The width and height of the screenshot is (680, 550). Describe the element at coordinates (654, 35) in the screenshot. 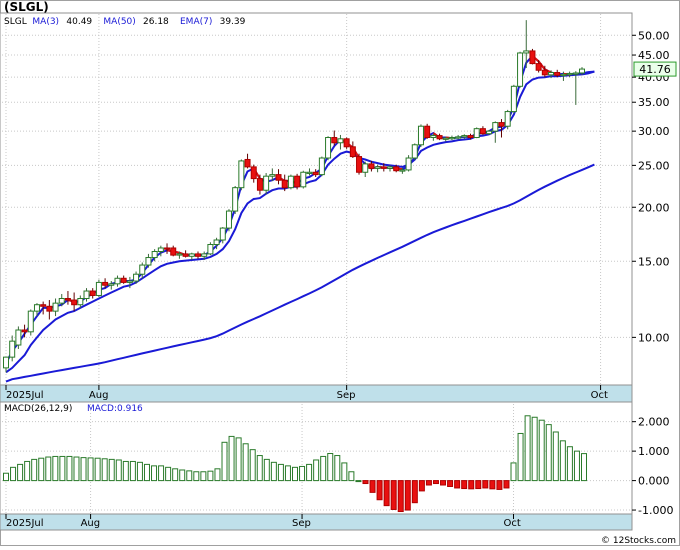

I see `price-y-tick-label: 50.00` at that location.